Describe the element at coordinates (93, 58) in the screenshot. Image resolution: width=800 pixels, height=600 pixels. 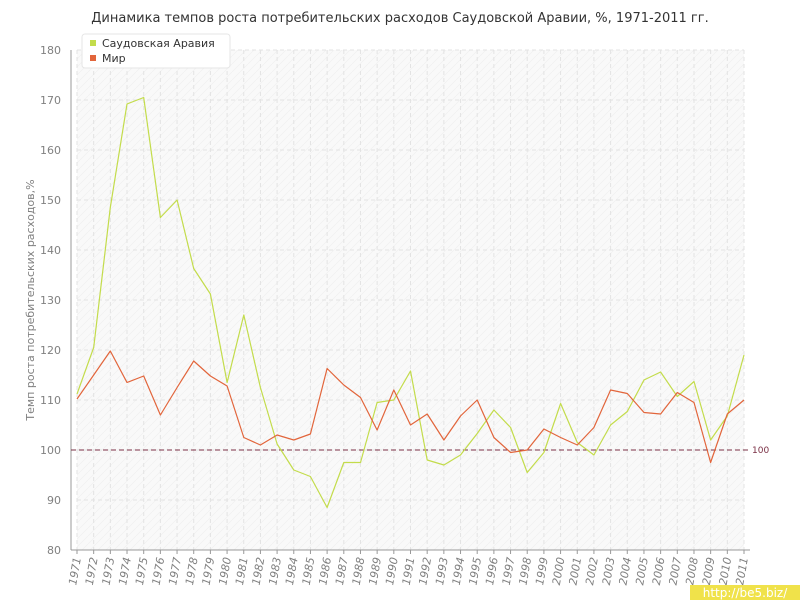
I see `legend-marker-world` at that location.